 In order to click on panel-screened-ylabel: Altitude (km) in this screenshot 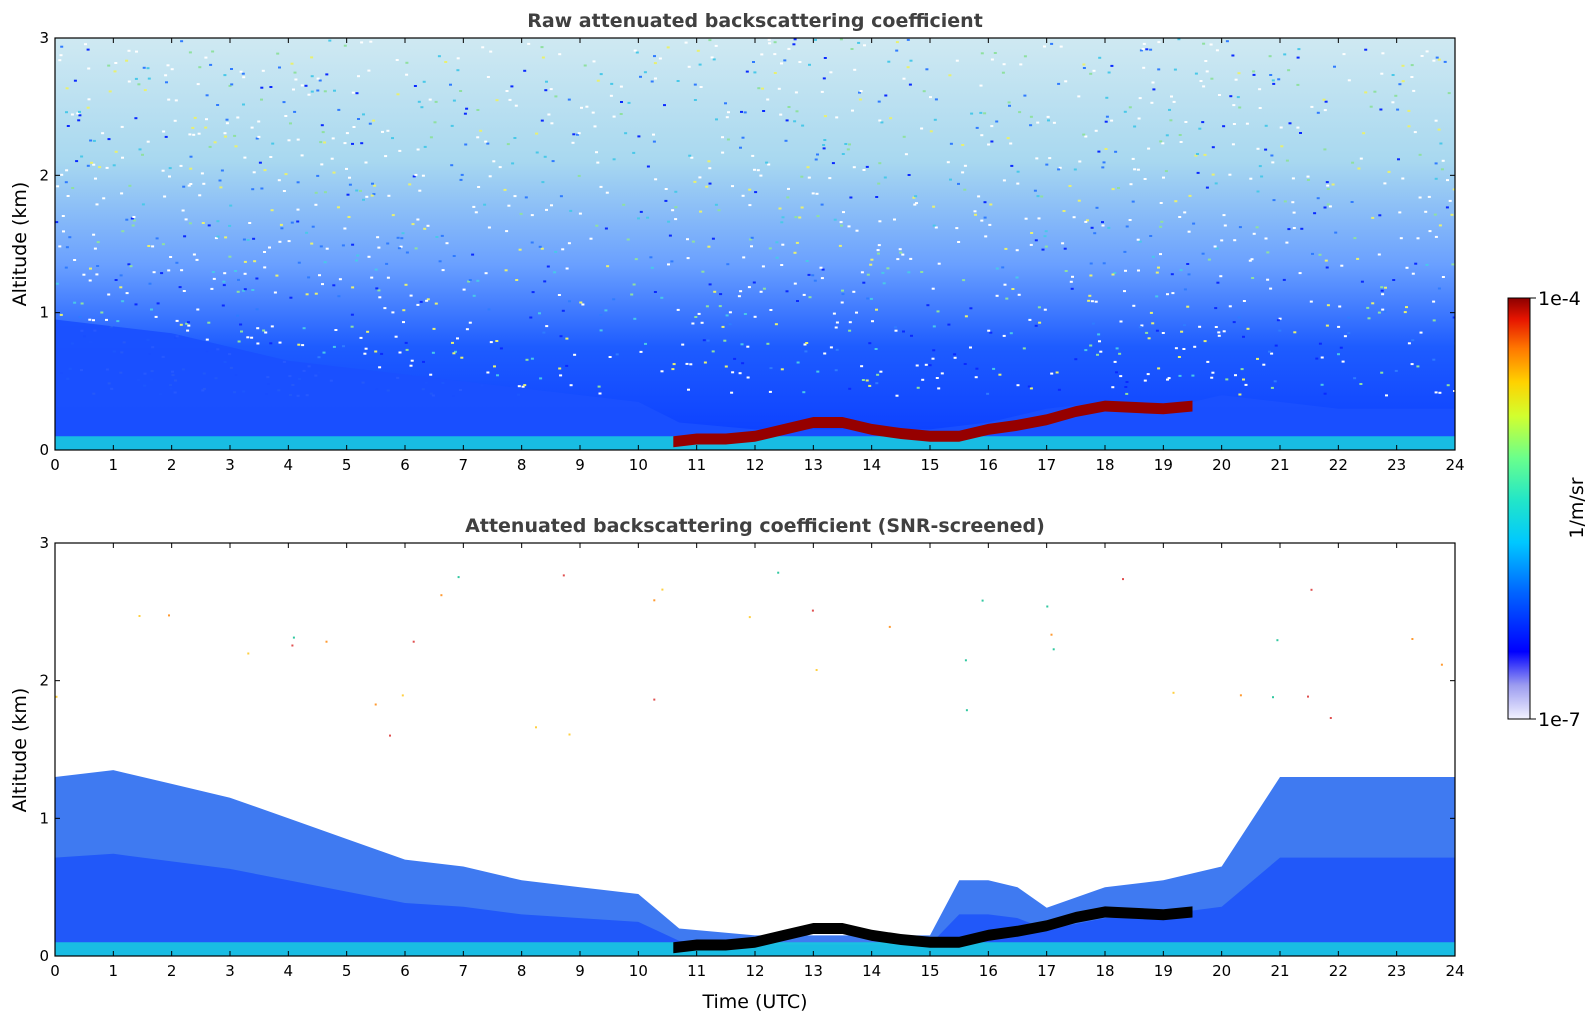, I will do `click(20, 750)`.